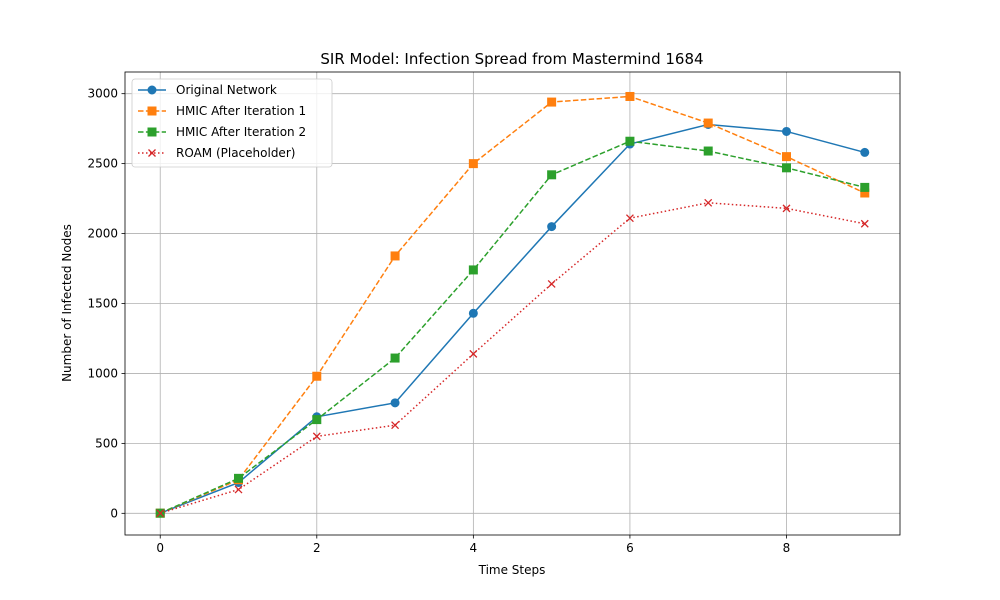  Describe the element at coordinates (317, 548) in the screenshot. I see `x-tick-label: 2` at that location.